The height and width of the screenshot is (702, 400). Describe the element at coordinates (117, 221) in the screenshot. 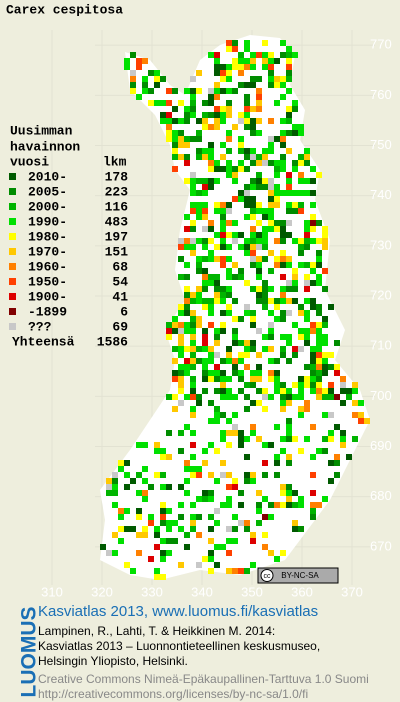

I see `legend-count: 483` at that location.